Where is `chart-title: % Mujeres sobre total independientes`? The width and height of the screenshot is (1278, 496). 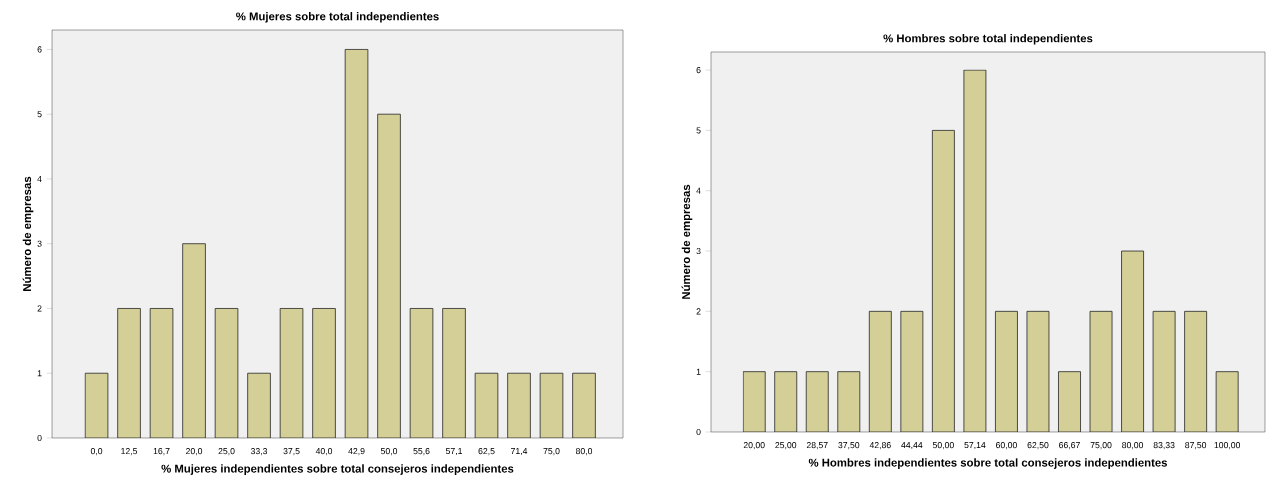
chart-title: % Mujeres sobre total independientes is located at coordinates (337, 17).